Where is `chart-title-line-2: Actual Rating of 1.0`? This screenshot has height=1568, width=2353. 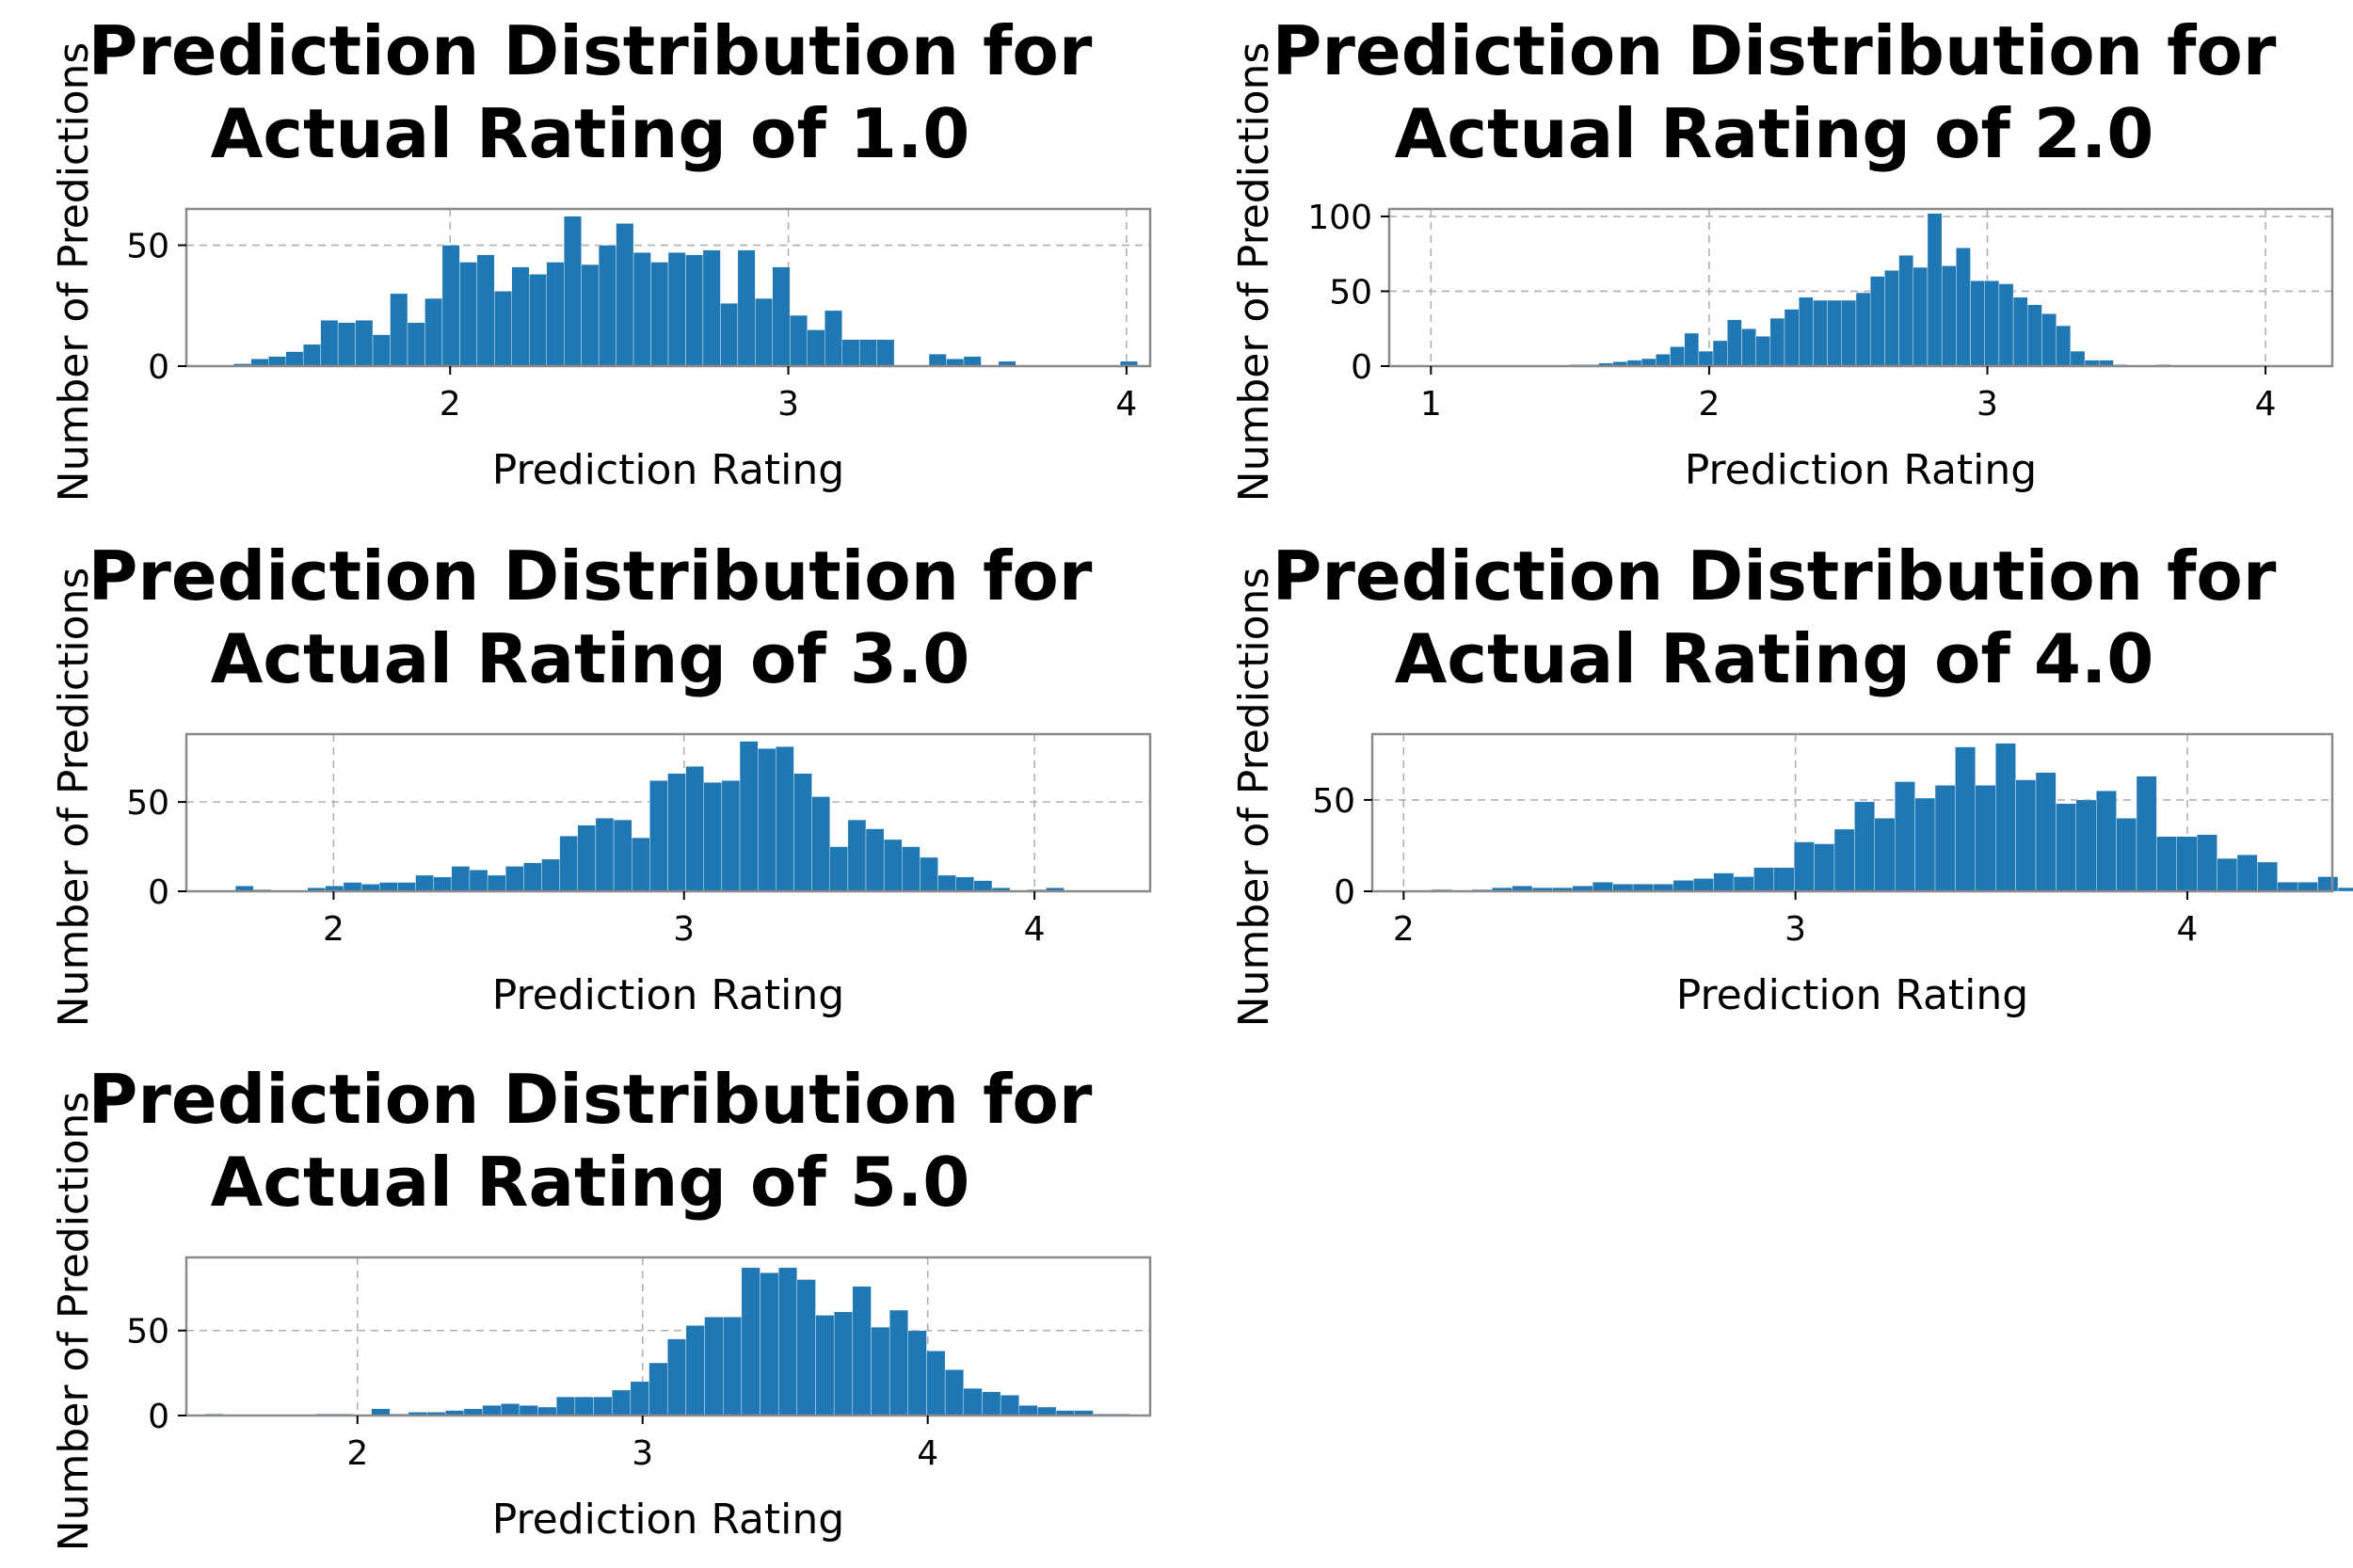 chart-title-line-2: Actual Rating of 1.0 is located at coordinates (590, 133).